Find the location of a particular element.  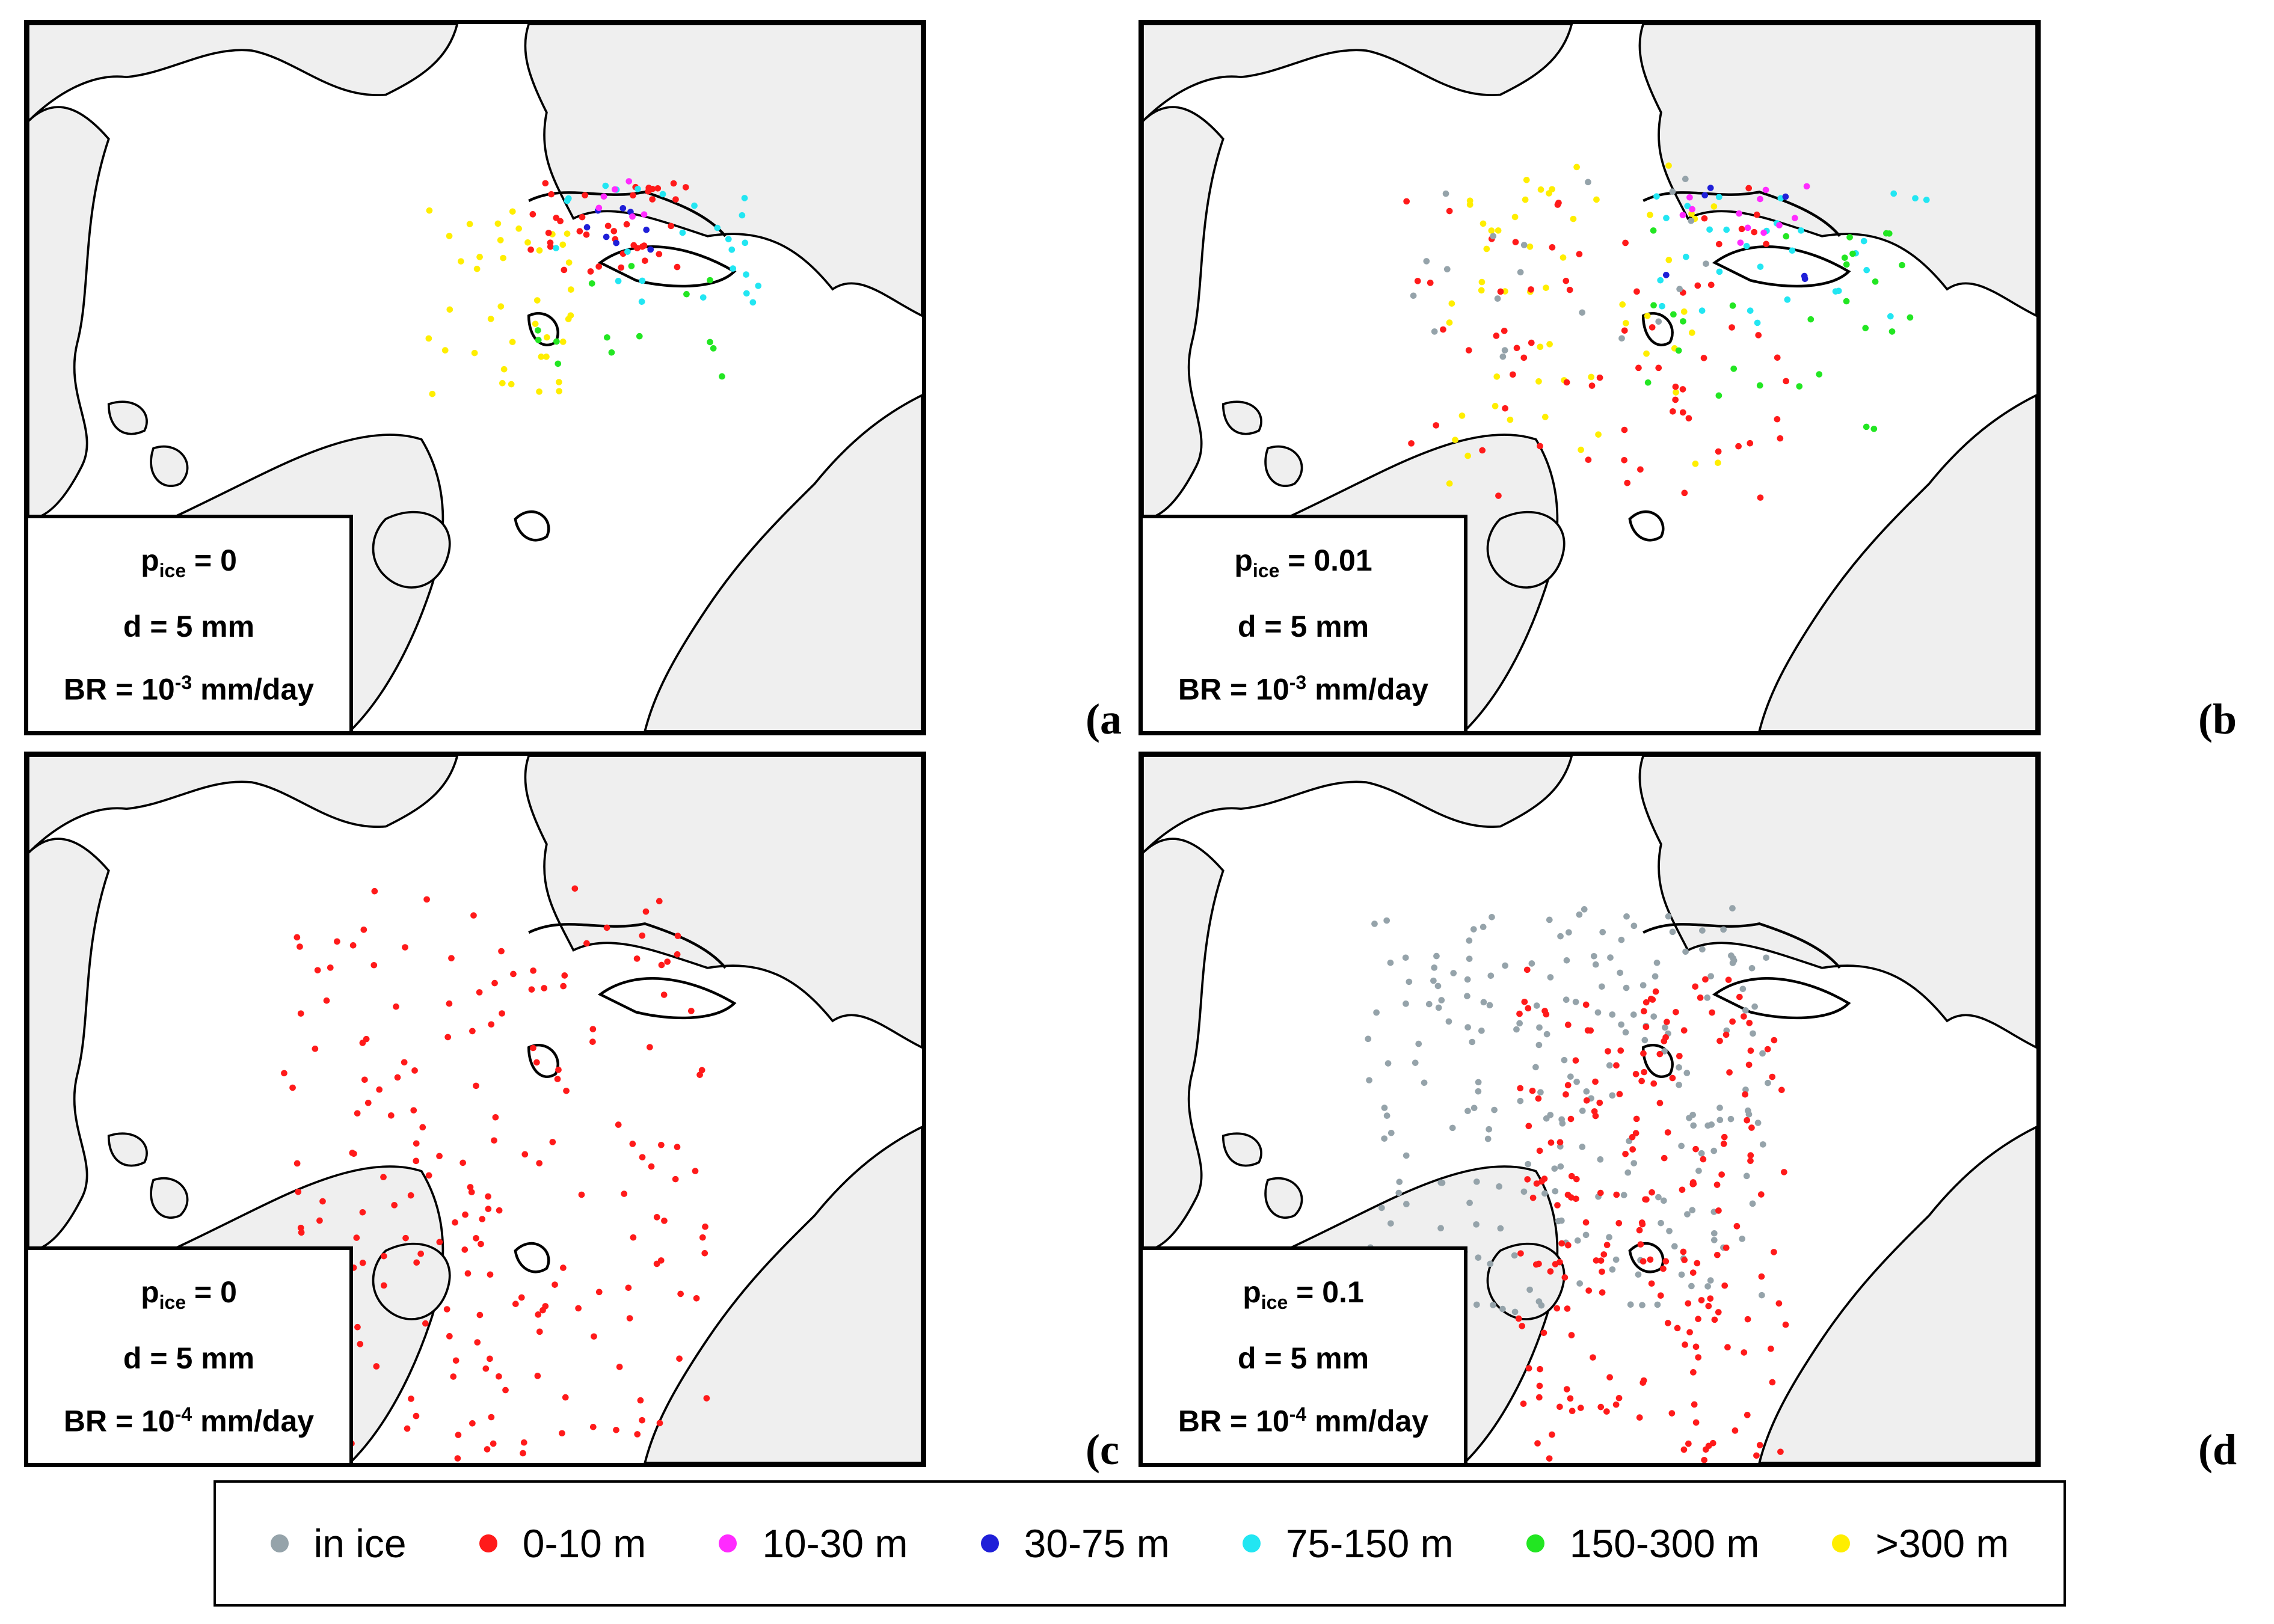

particle-c150-300-b is located at coordinates (1875, 281).